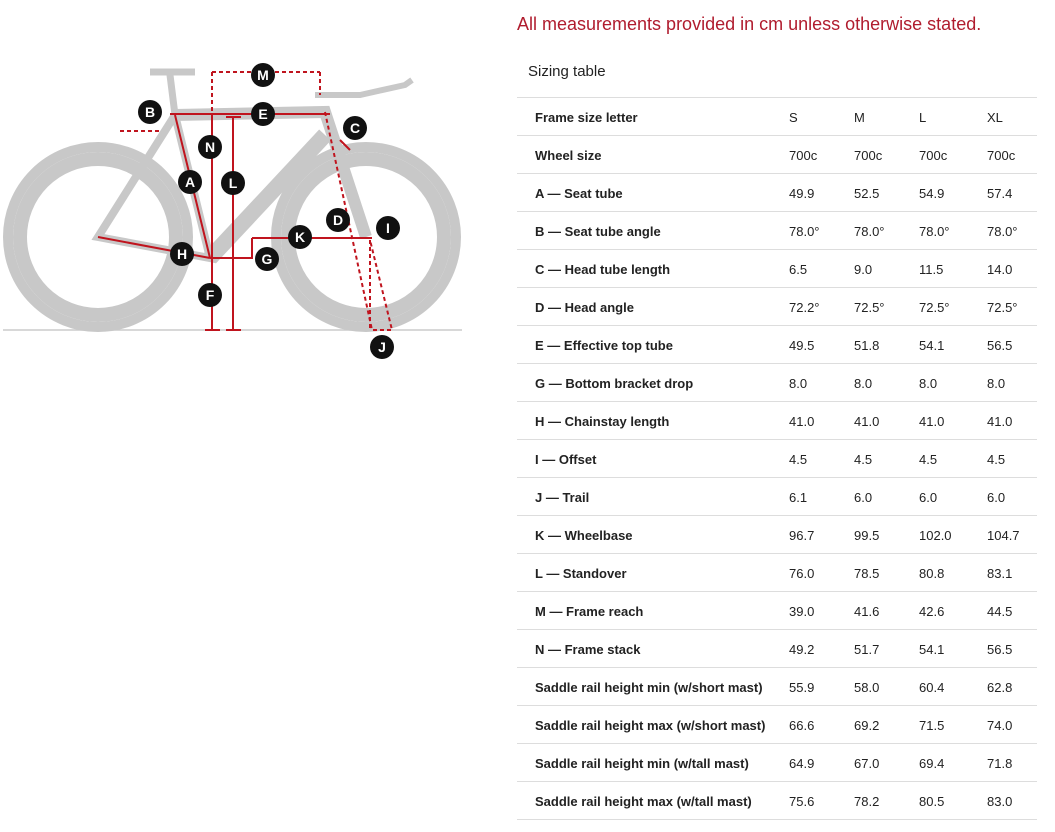 This screenshot has height=832, width=1055. Describe the element at coordinates (1000, 611) in the screenshot. I see `cell: 44.5` at that location.